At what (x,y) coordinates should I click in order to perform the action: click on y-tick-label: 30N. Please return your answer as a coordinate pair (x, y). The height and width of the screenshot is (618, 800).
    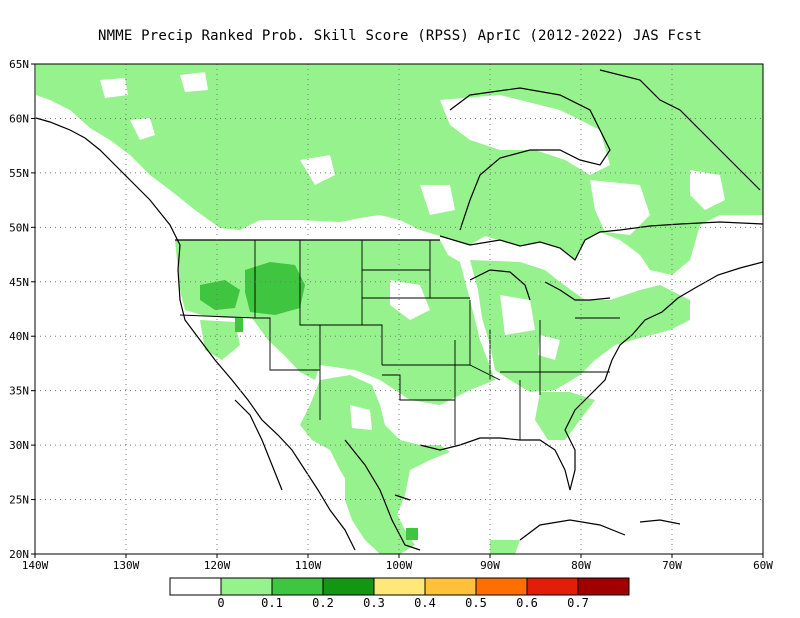
    Looking at the image, I should click on (19, 445).